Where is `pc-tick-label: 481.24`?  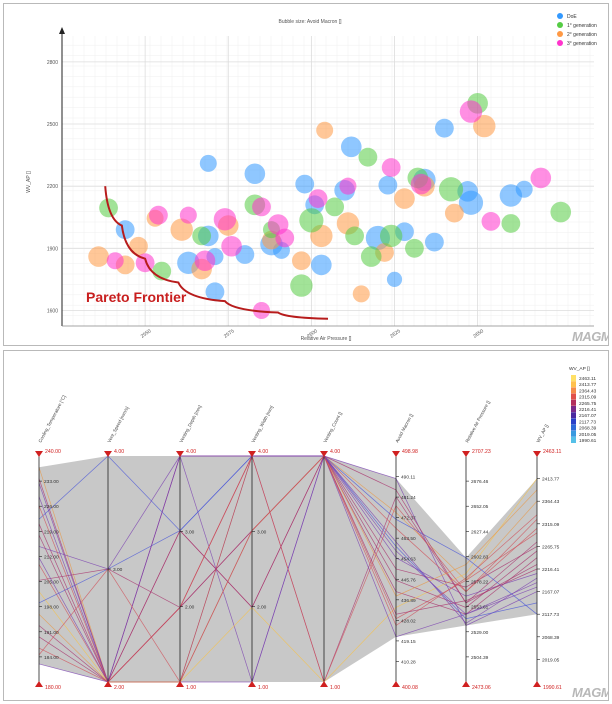
pc-tick-label: 481.24 is located at coordinates (408, 498).